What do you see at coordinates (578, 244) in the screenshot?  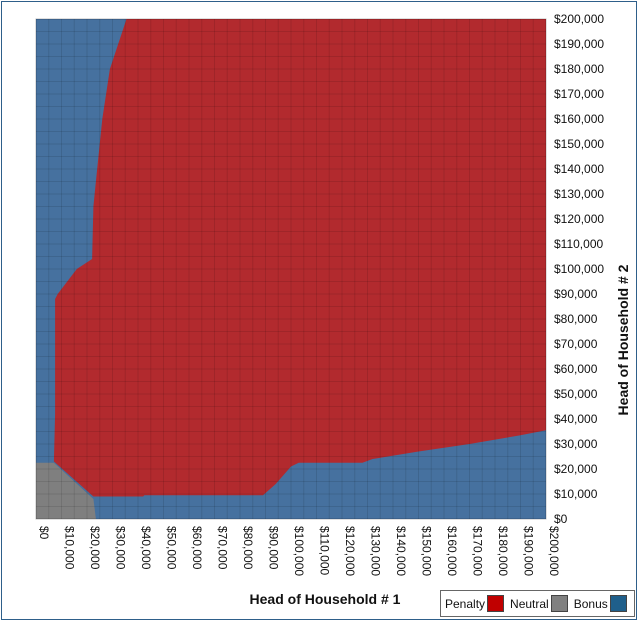 I see `y-tick-label: $110,000` at bounding box center [578, 244].